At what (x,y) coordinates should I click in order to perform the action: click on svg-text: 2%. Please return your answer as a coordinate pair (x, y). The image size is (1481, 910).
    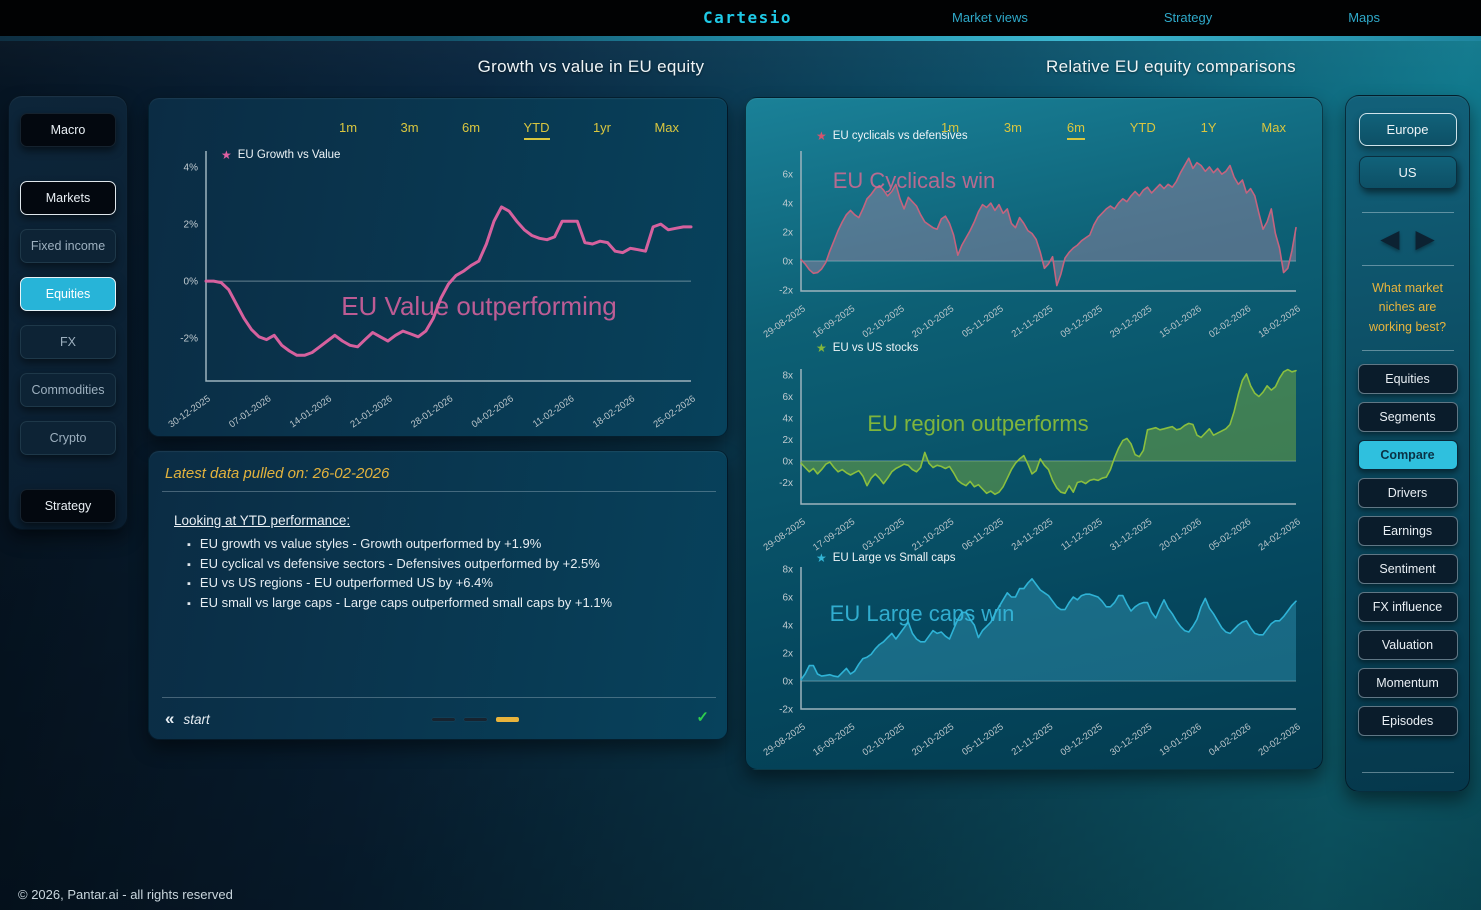
    Looking at the image, I should click on (191, 225).